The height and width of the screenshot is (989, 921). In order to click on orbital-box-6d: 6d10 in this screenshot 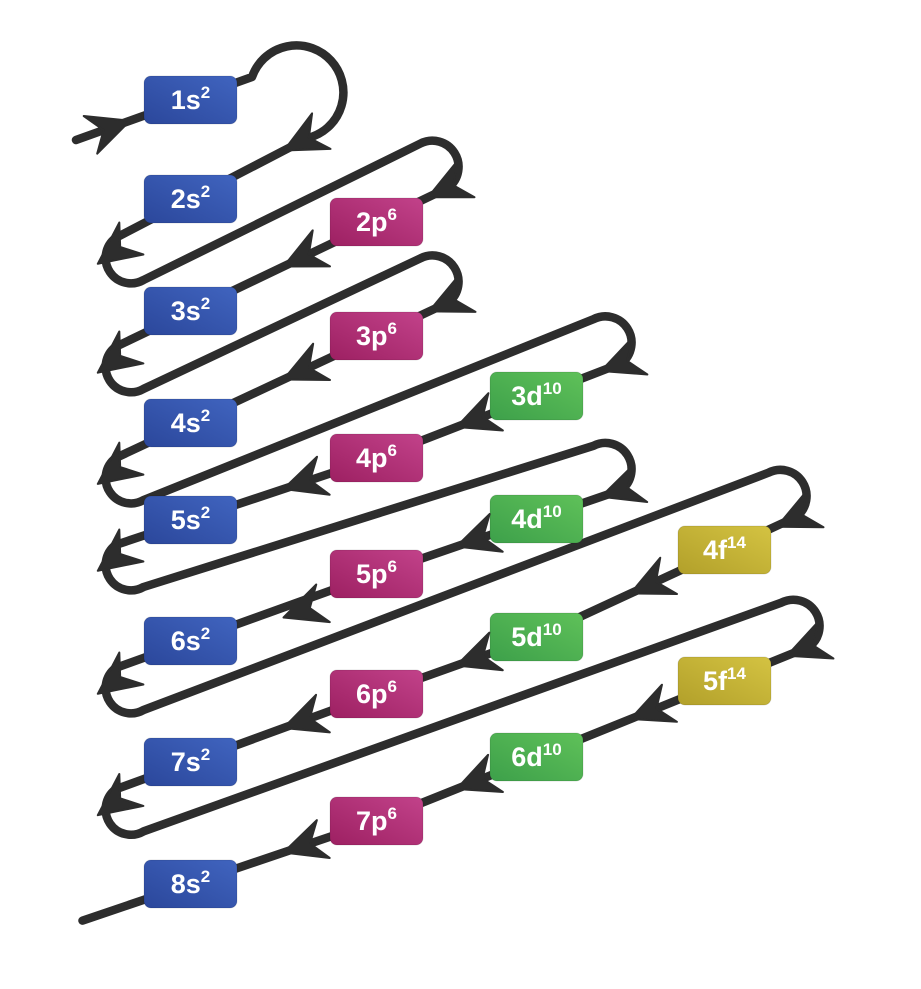, I will do `click(536, 757)`.